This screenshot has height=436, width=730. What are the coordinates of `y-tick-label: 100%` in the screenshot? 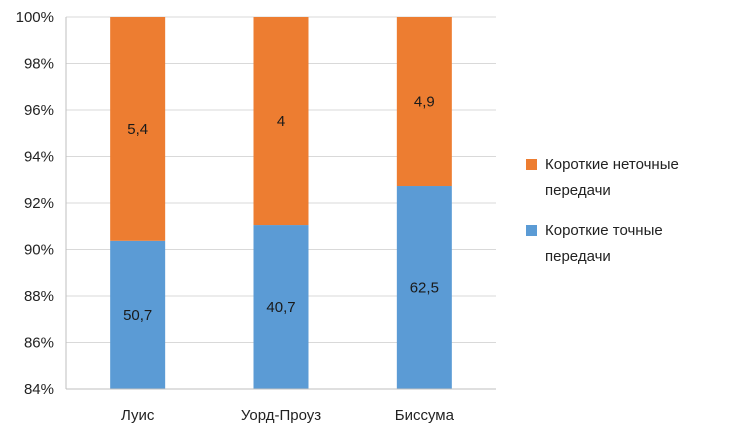 It's located at (35, 17).